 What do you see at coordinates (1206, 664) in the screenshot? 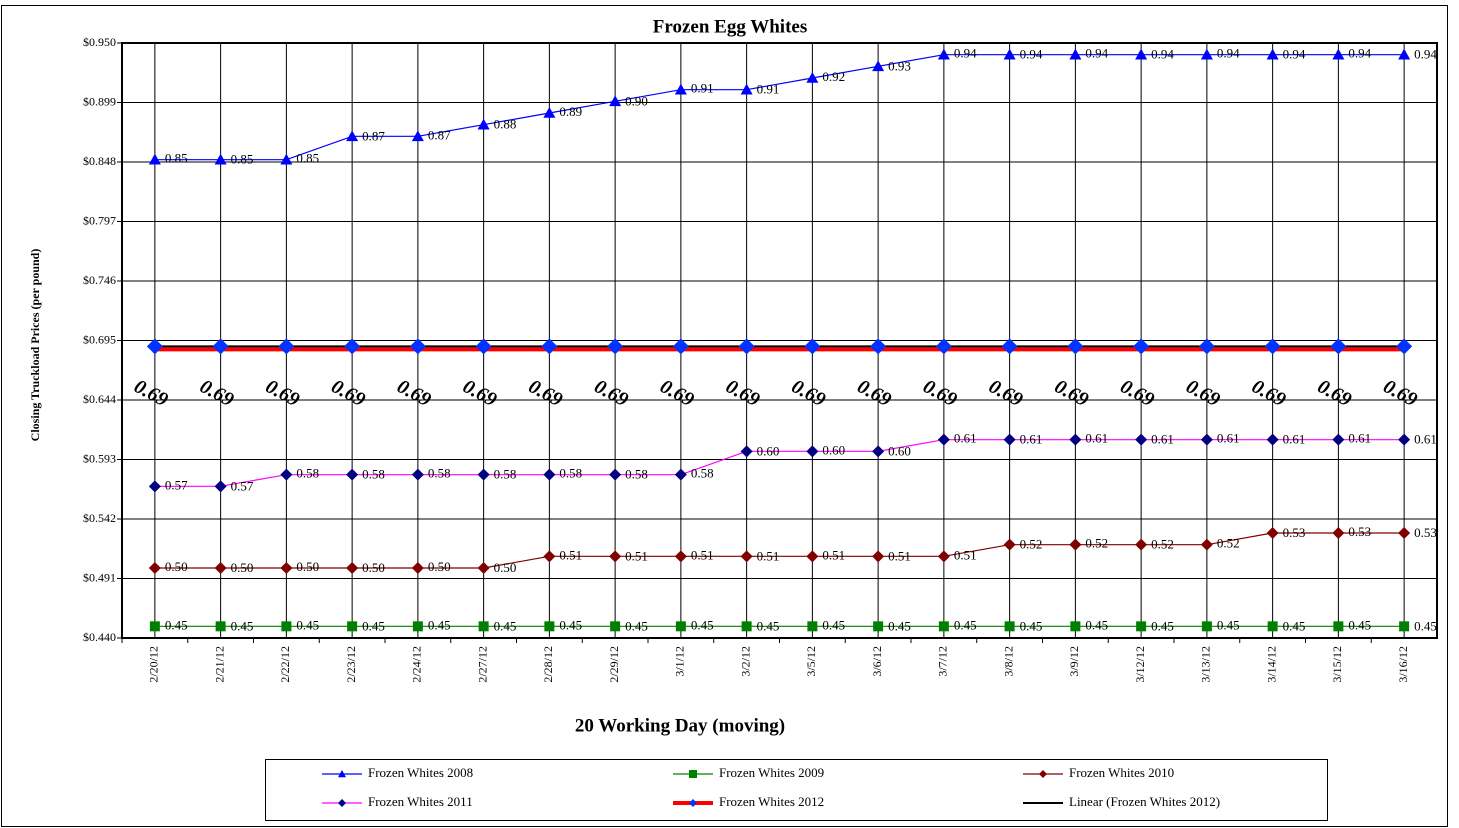
I see `x-tick-label: 3/13/12` at bounding box center [1206, 664].